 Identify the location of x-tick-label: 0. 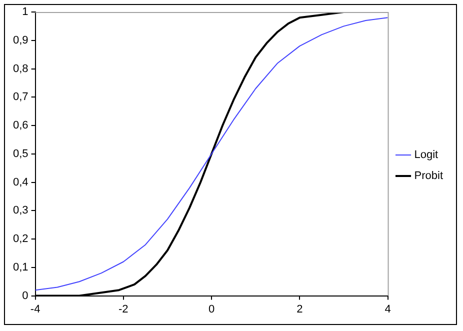
(211, 309).